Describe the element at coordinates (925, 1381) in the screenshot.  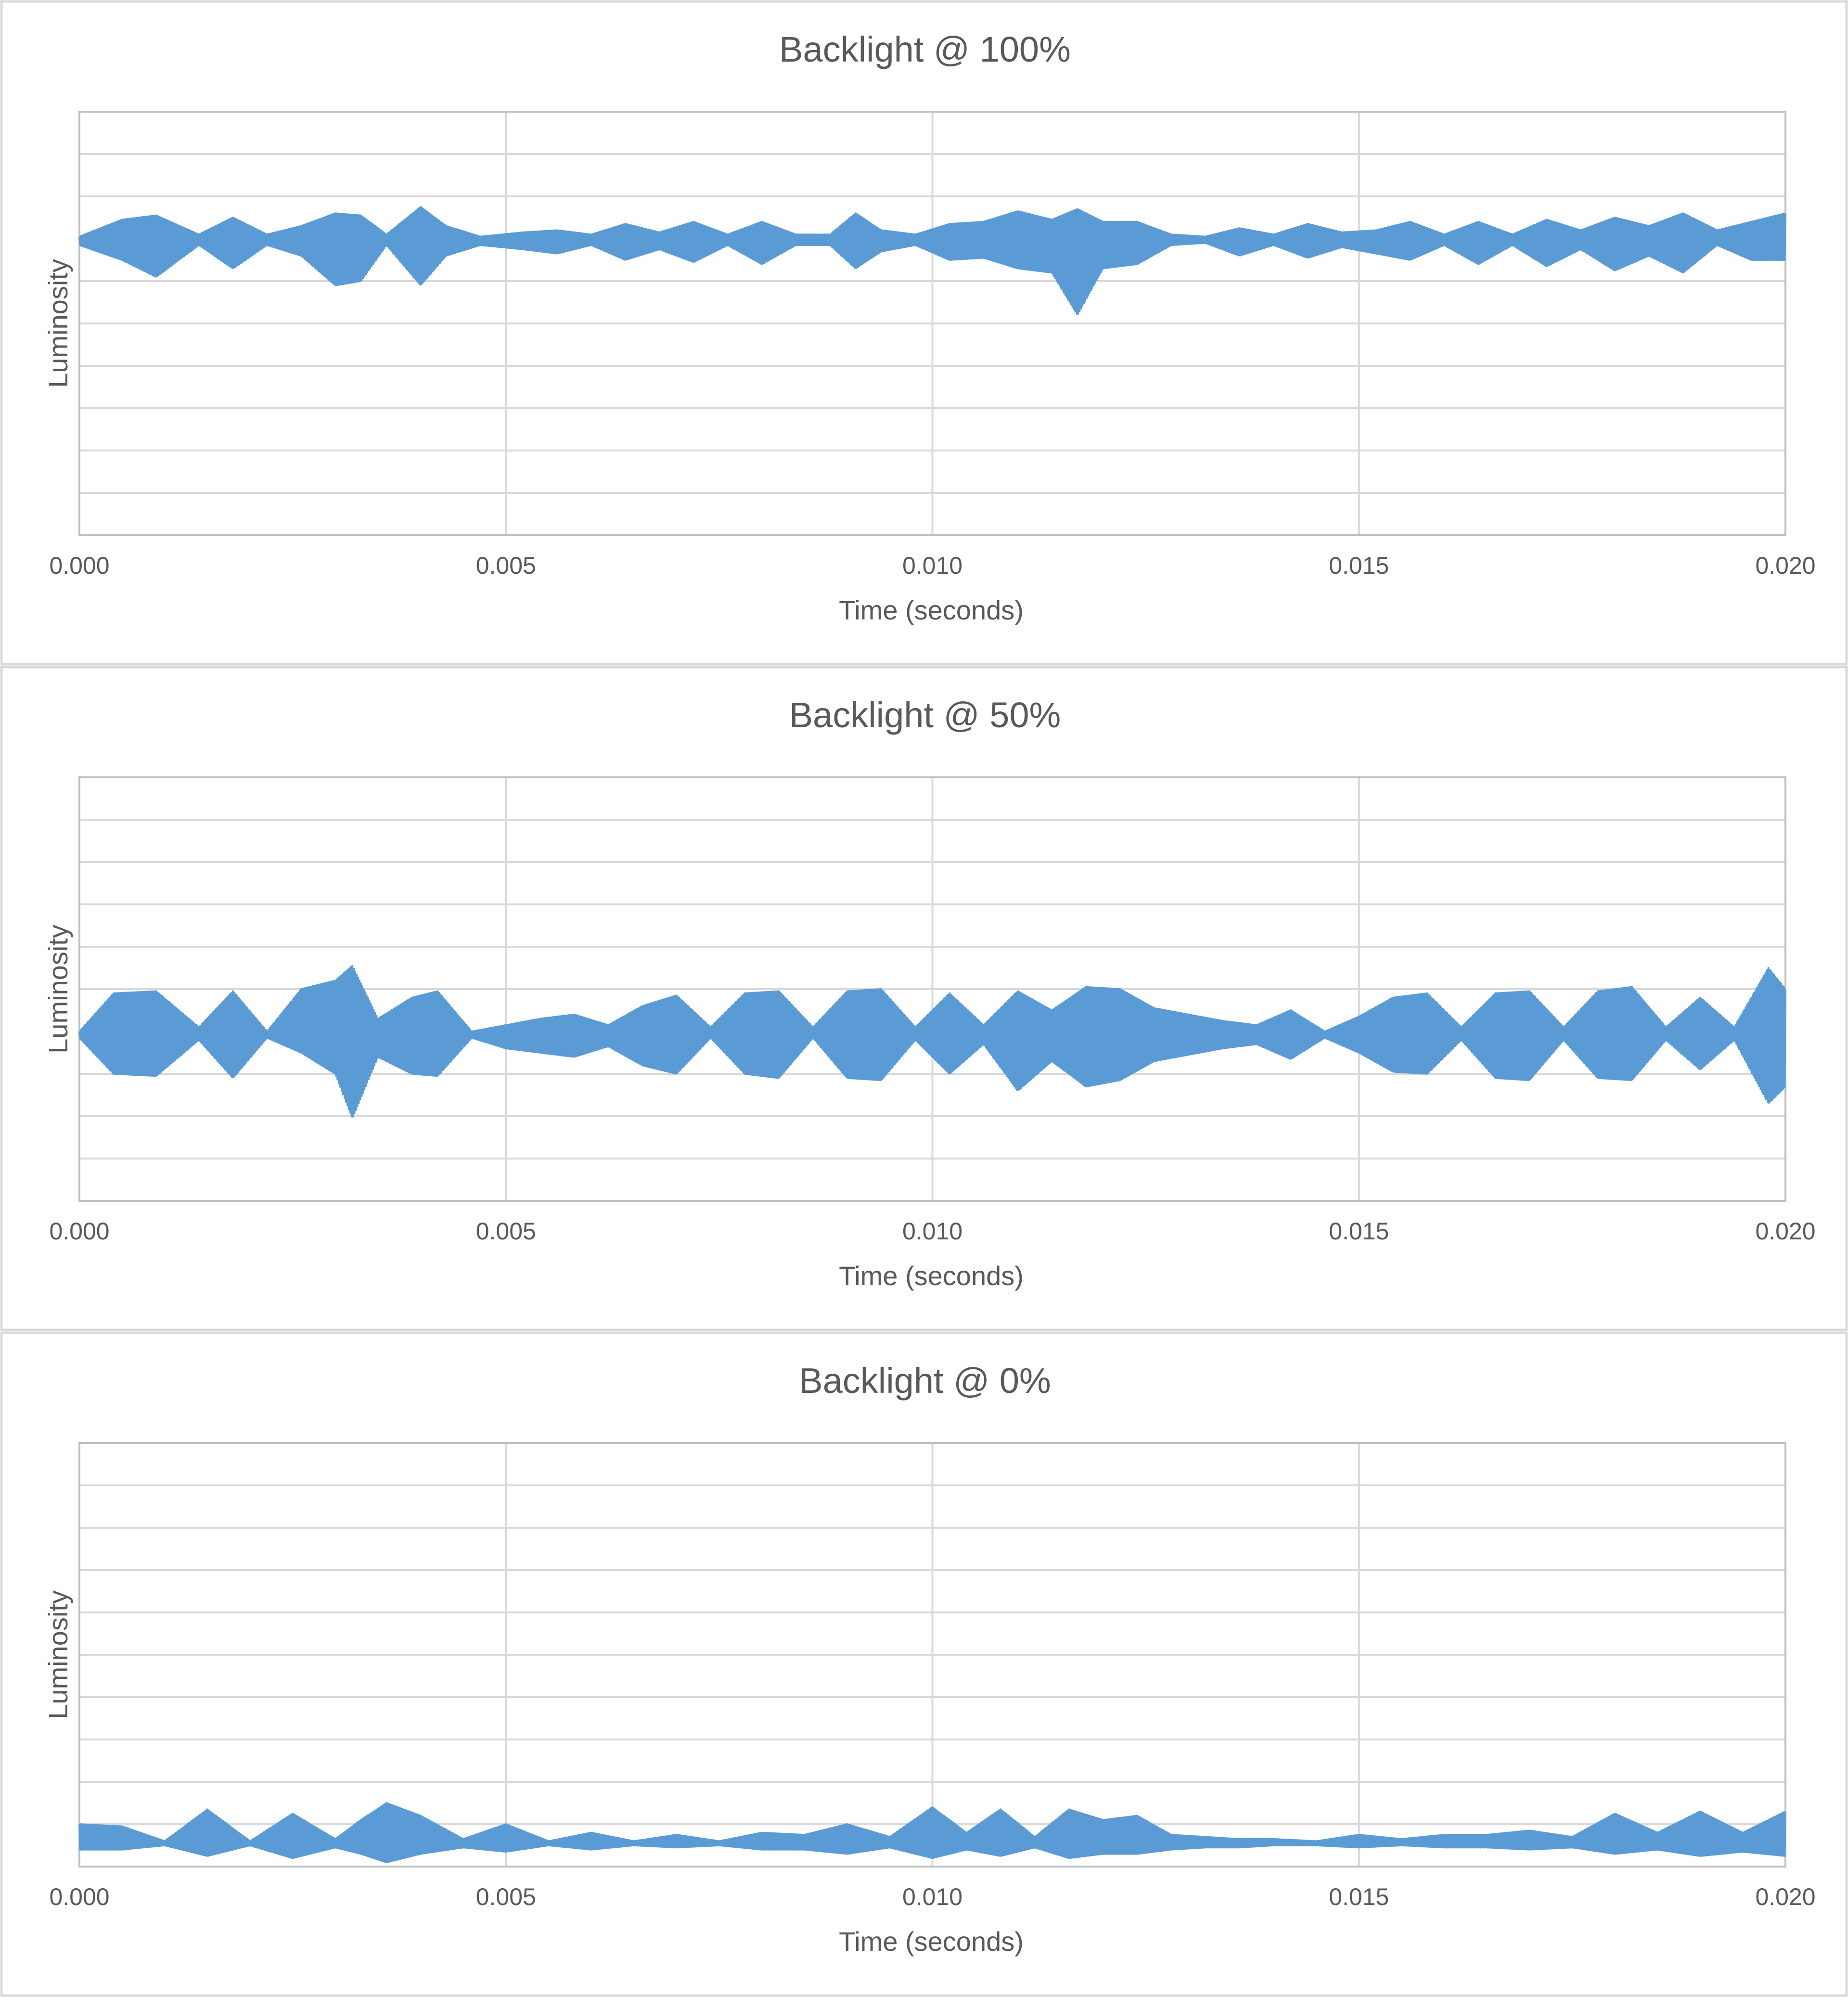
I see `chart-title: Backlight @ 0%` at that location.